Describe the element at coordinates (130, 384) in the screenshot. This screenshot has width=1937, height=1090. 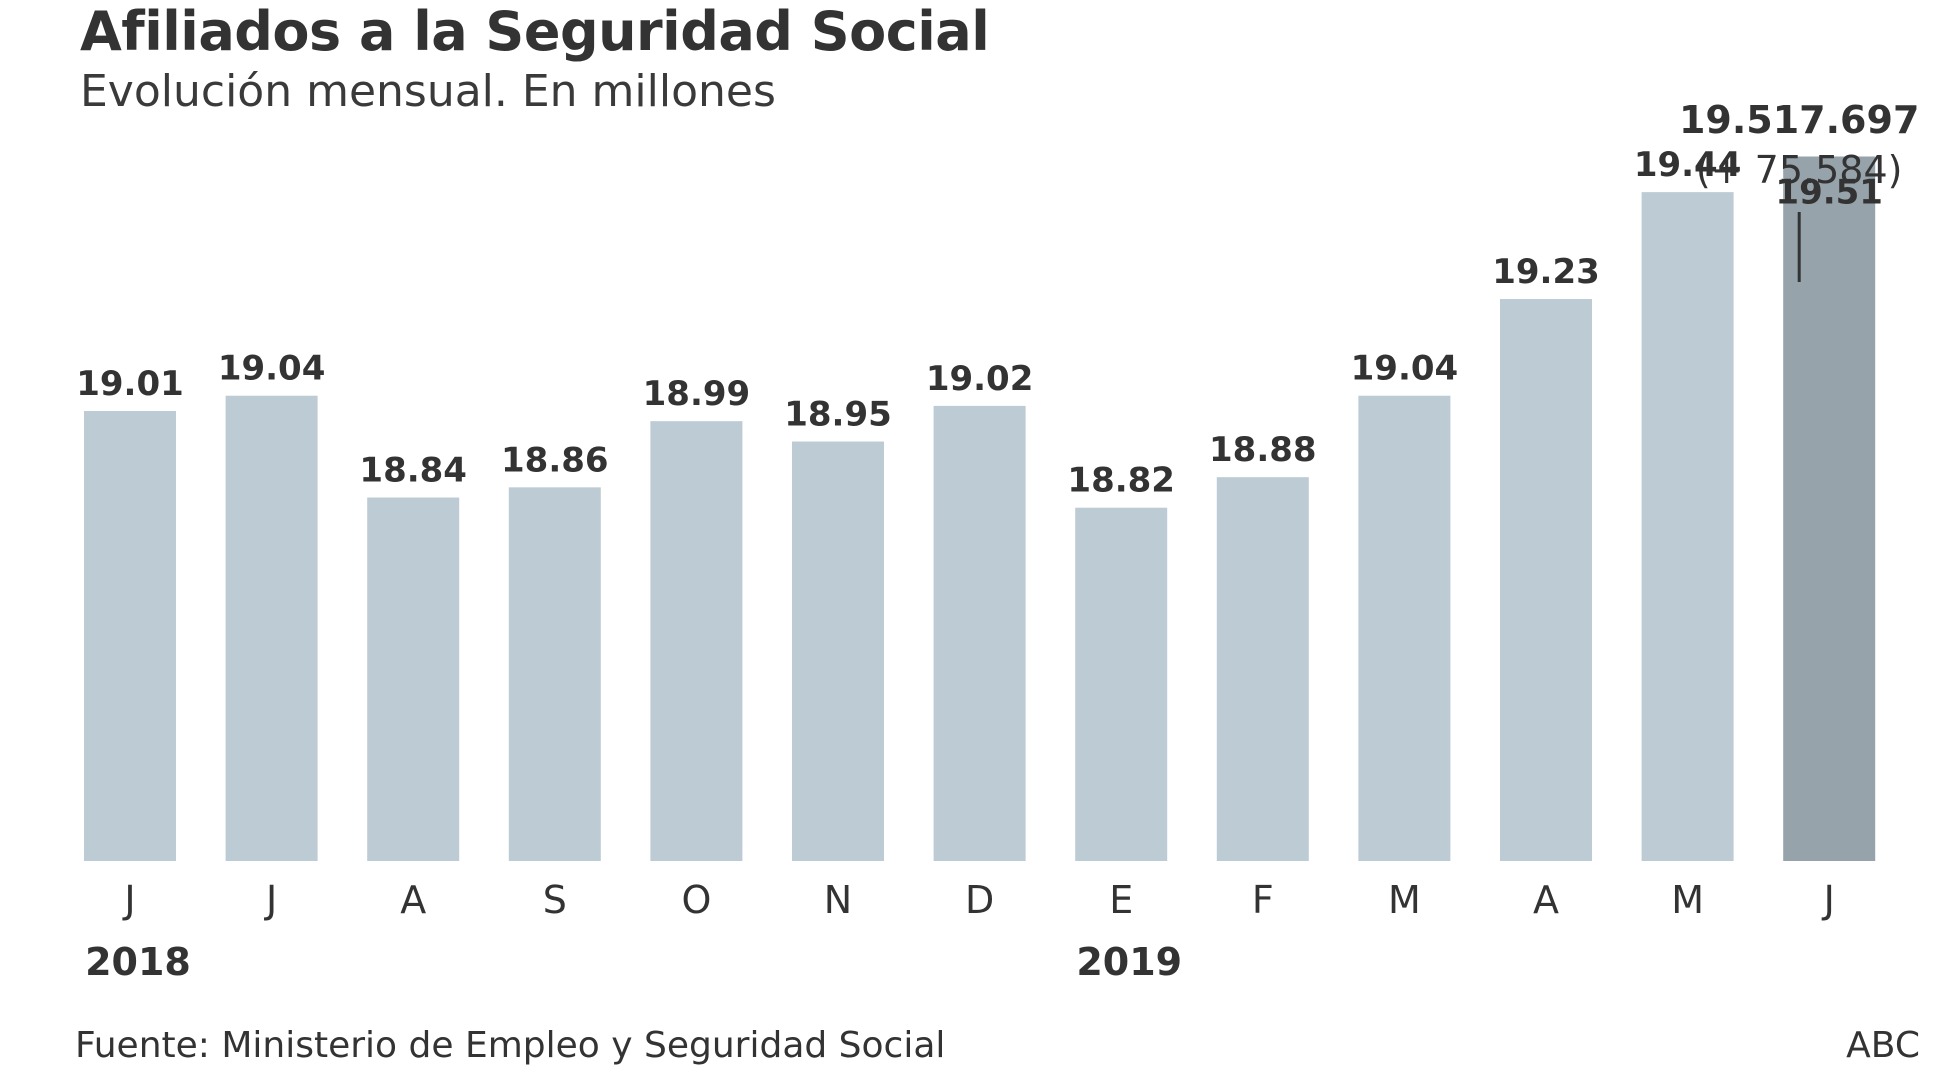
I see `bar-value-label: 19.01` at that location.